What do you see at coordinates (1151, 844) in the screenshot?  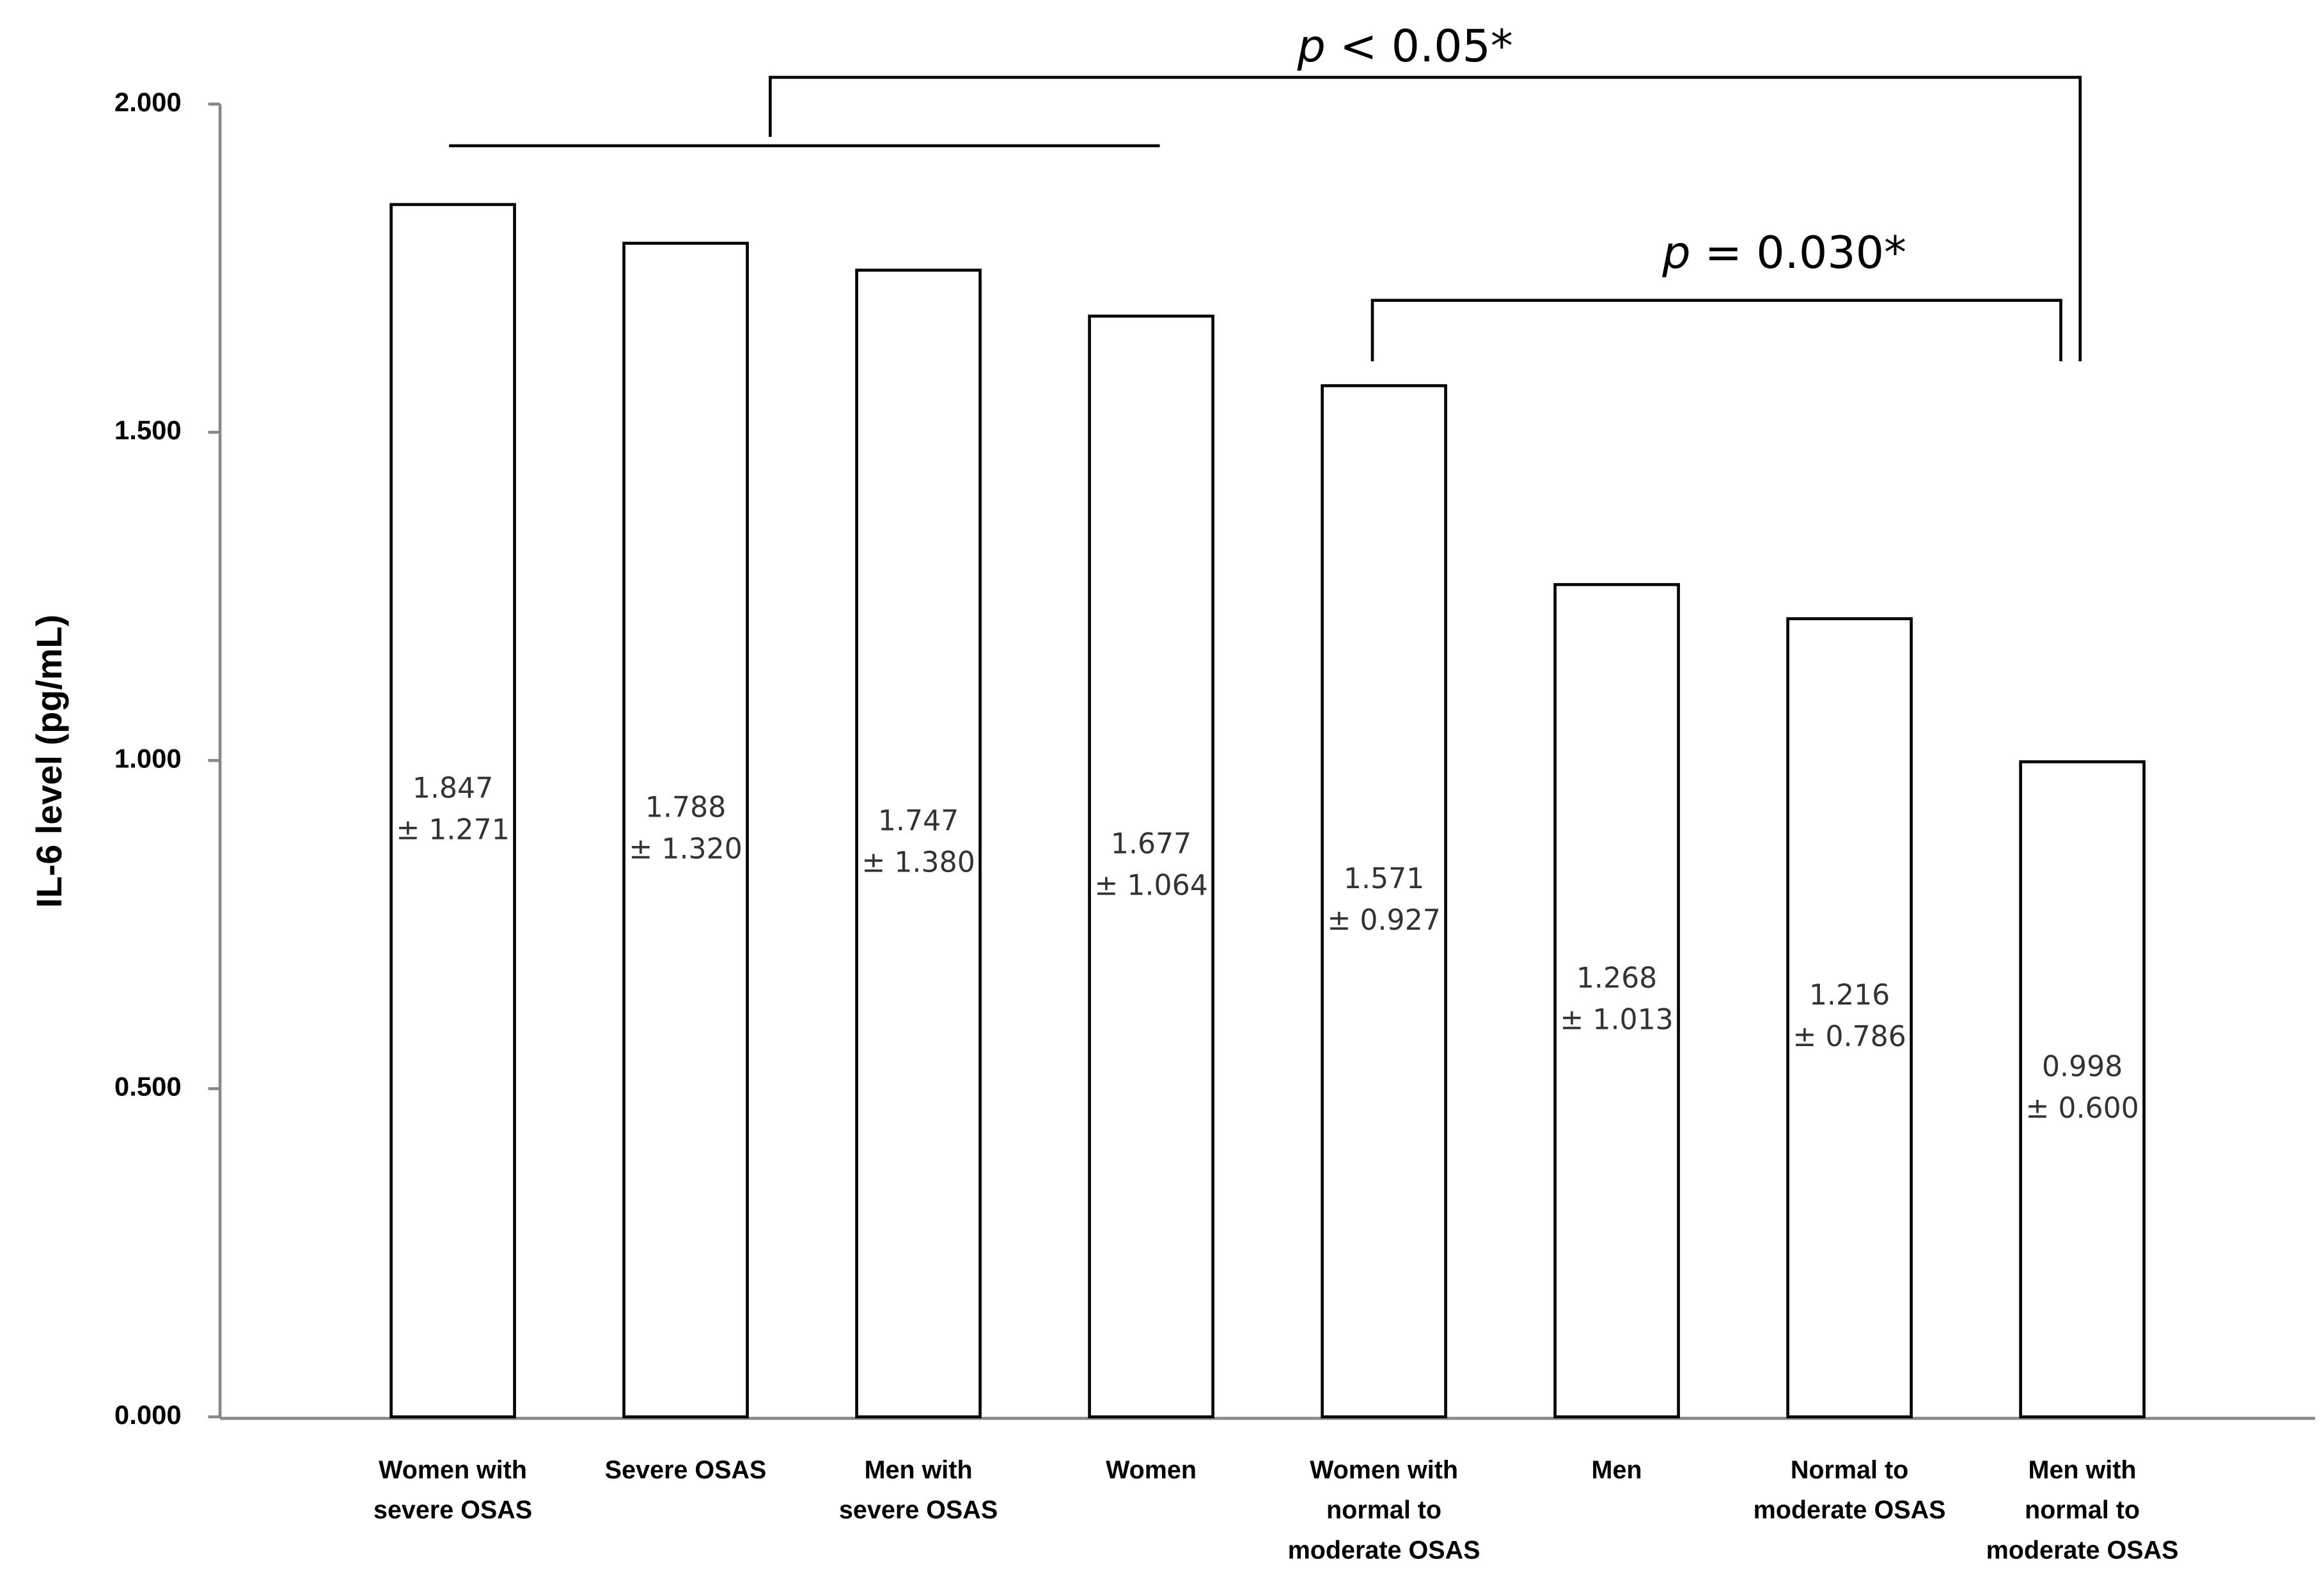 I see `value-label: 1.677` at bounding box center [1151, 844].